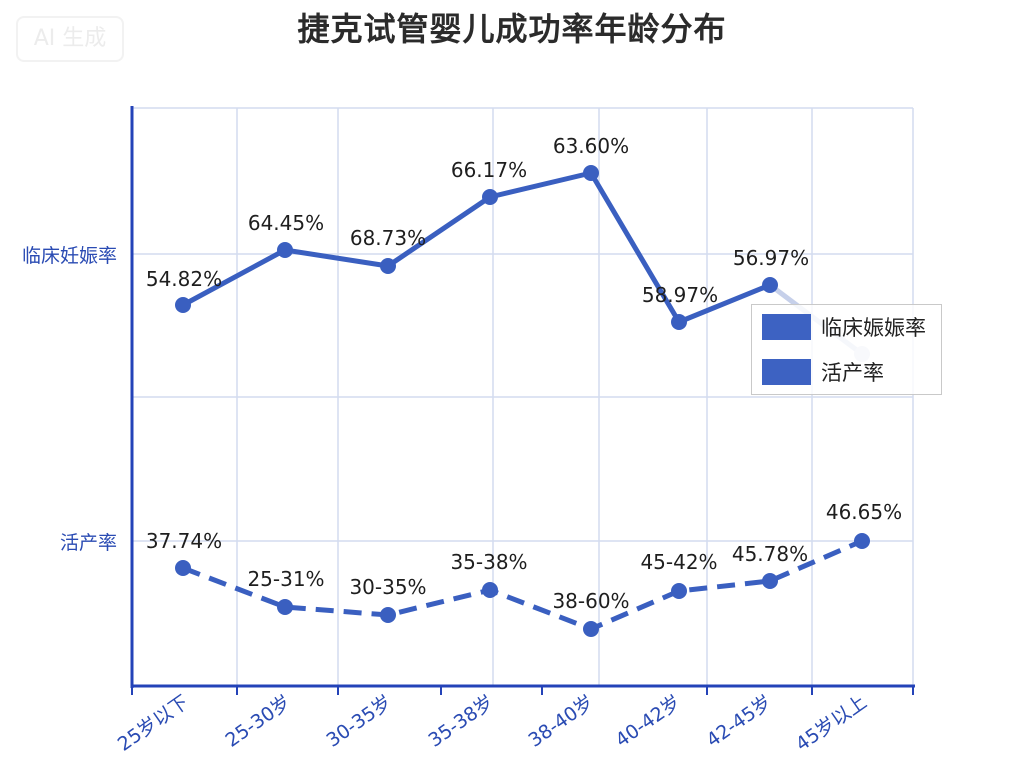 The width and height of the screenshot is (1024, 768). Describe the element at coordinates (153, 723) in the screenshot. I see `x-tick-label: 25岁以下` at that location.